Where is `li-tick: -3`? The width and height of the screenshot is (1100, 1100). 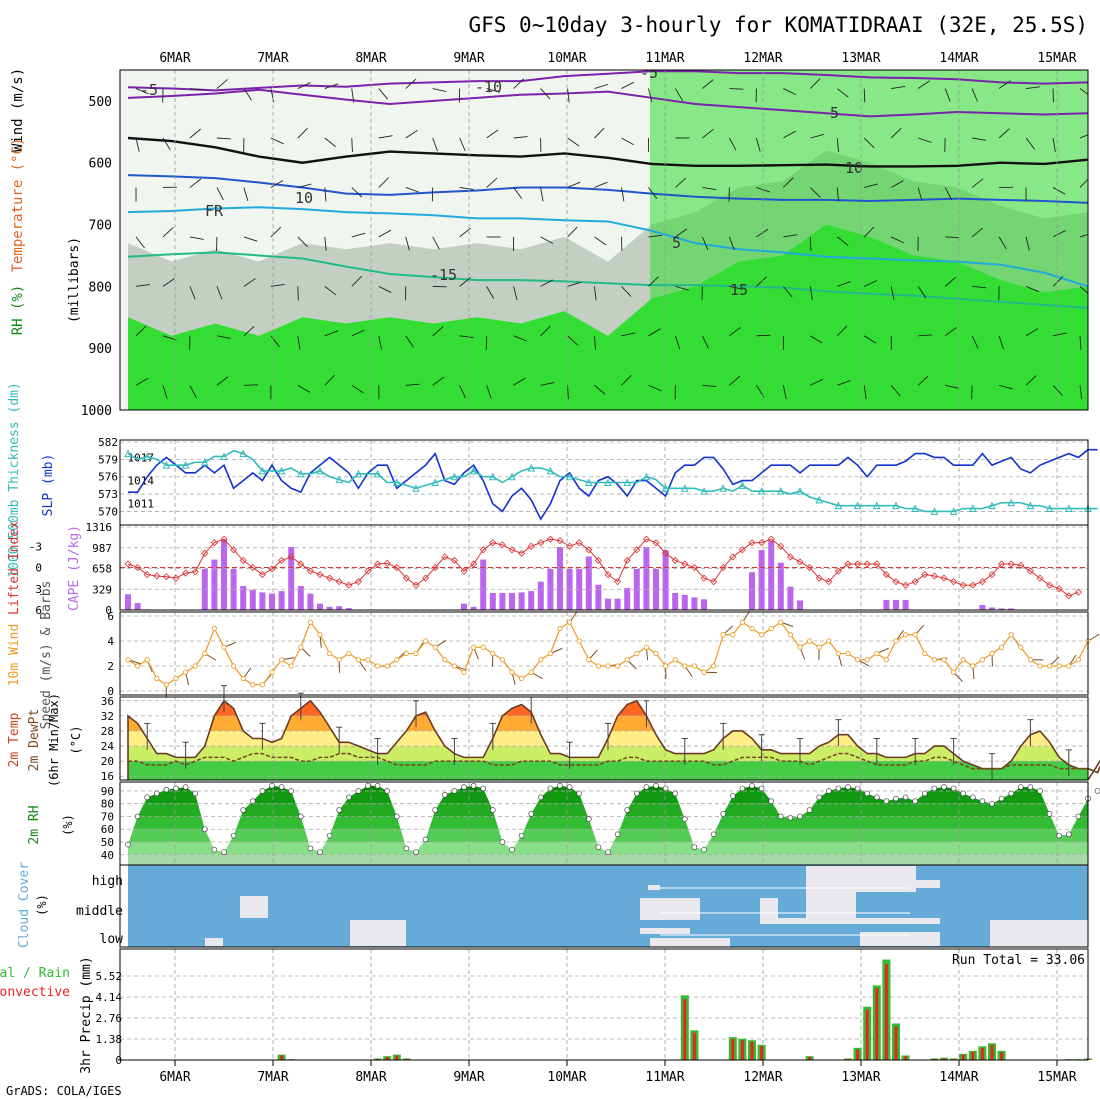
li-tick: -3 is located at coordinates (35, 546).